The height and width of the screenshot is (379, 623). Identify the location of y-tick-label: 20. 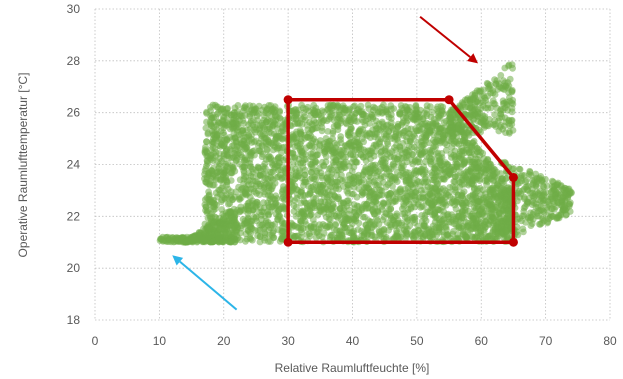
(74, 268).